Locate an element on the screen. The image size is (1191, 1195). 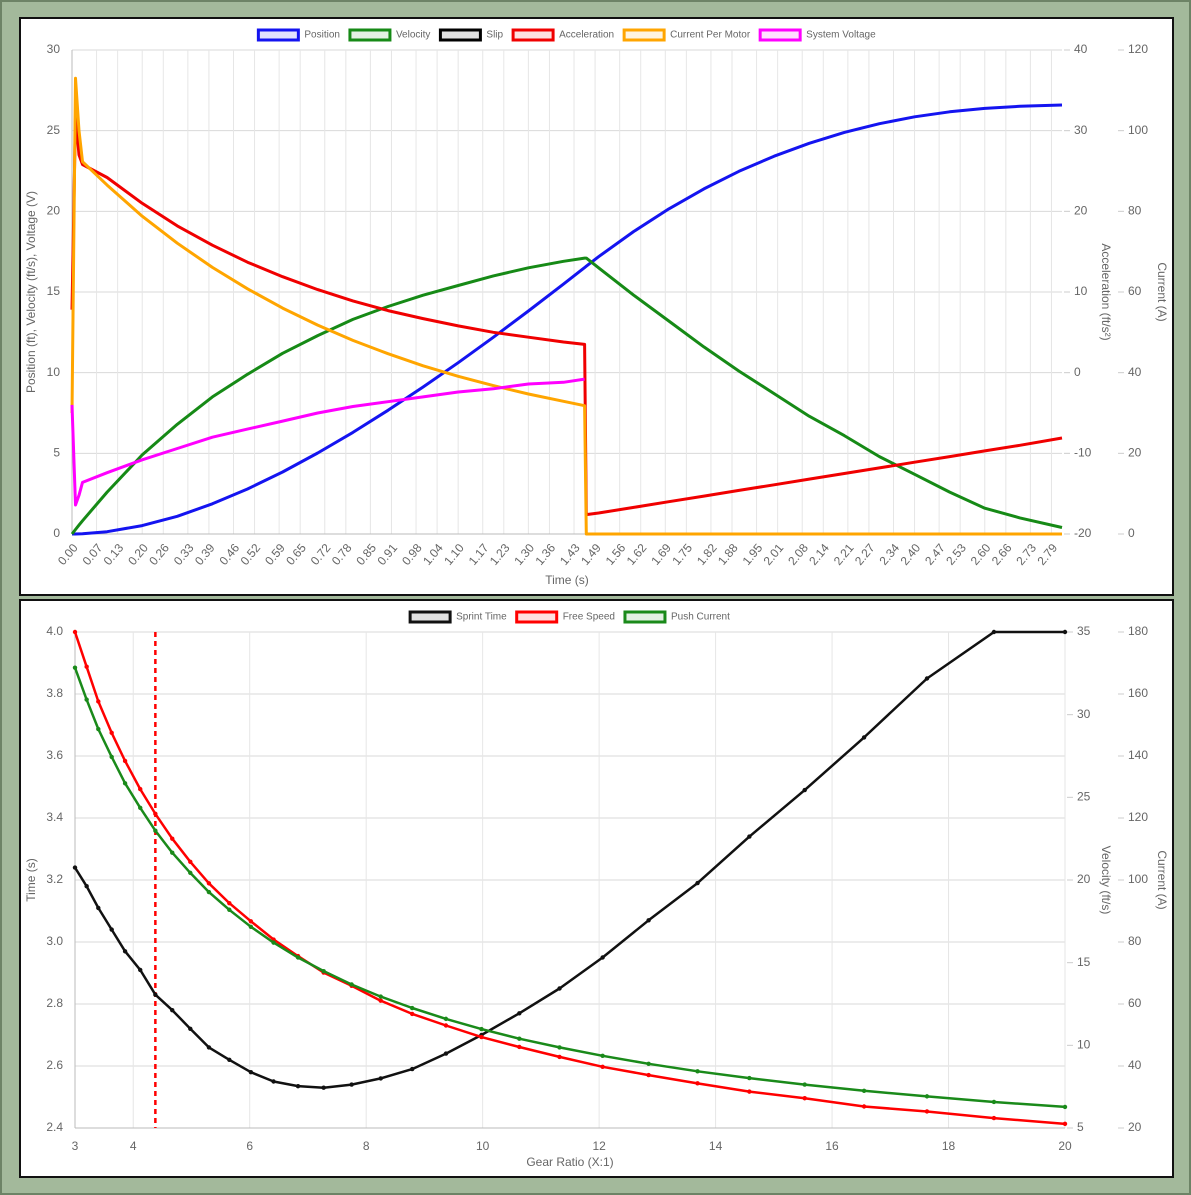
x-tick-label: 18 is located at coordinates (949, 1146).